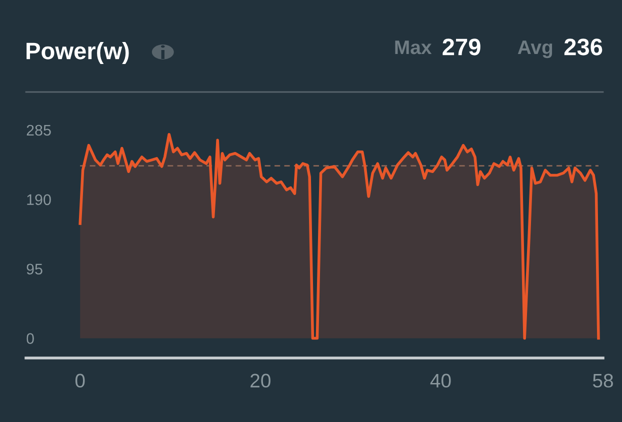 This screenshot has height=422, width=622. Describe the element at coordinates (77, 53) in the screenshot. I see `chart-title: Power(w)` at that location.